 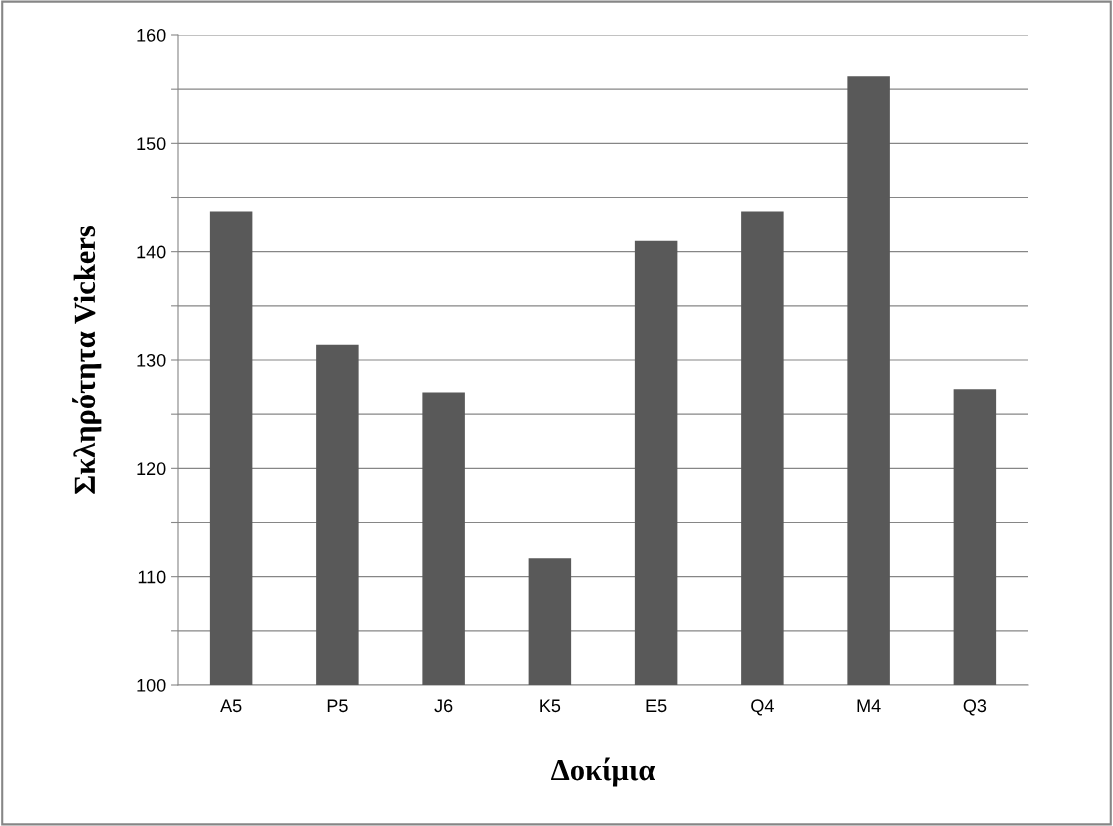 What do you see at coordinates (231, 706) in the screenshot?
I see `x-tick-label: A5` at bounding box center [231, 706].